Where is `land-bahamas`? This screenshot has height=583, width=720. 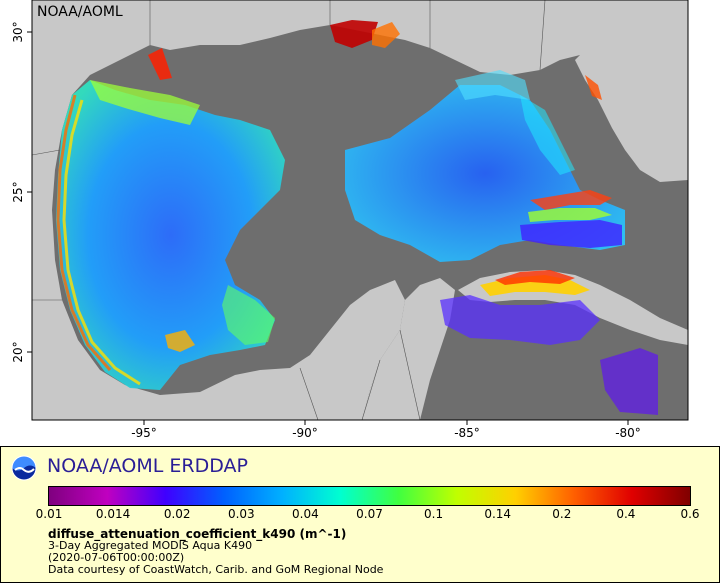 land-bahamas is located at coordinates (660, 165).